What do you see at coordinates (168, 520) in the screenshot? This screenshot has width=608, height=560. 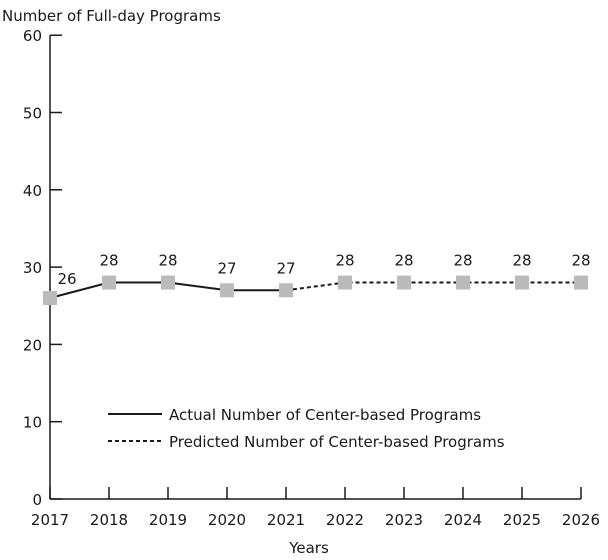 I see `x-tick-label: 2019` at bounding box center [168, 520].